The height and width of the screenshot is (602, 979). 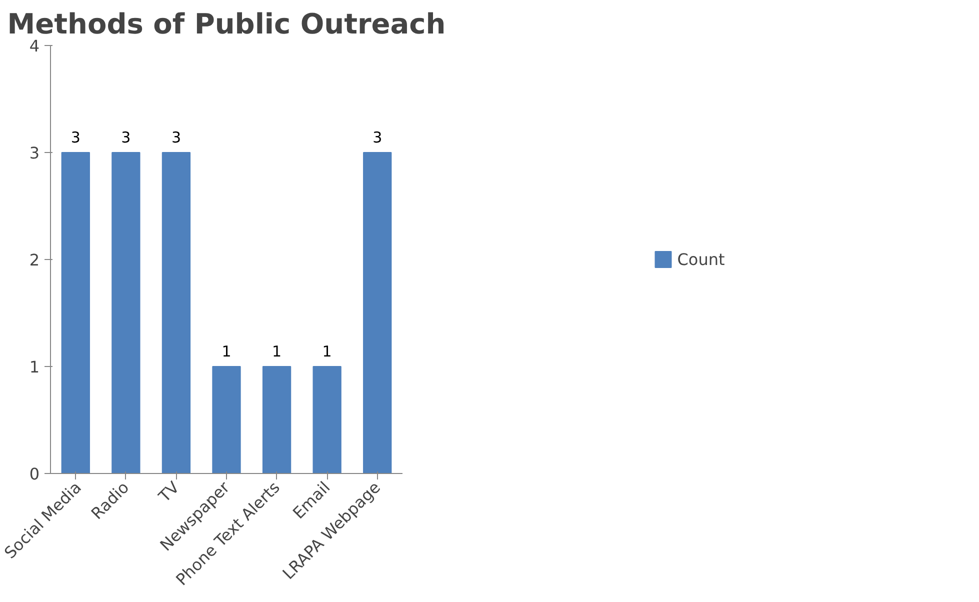 What do you see at coordinates (34, 367) in the screenshot?
I see `y-tick-label: 1` at bounding box center [34, 367].